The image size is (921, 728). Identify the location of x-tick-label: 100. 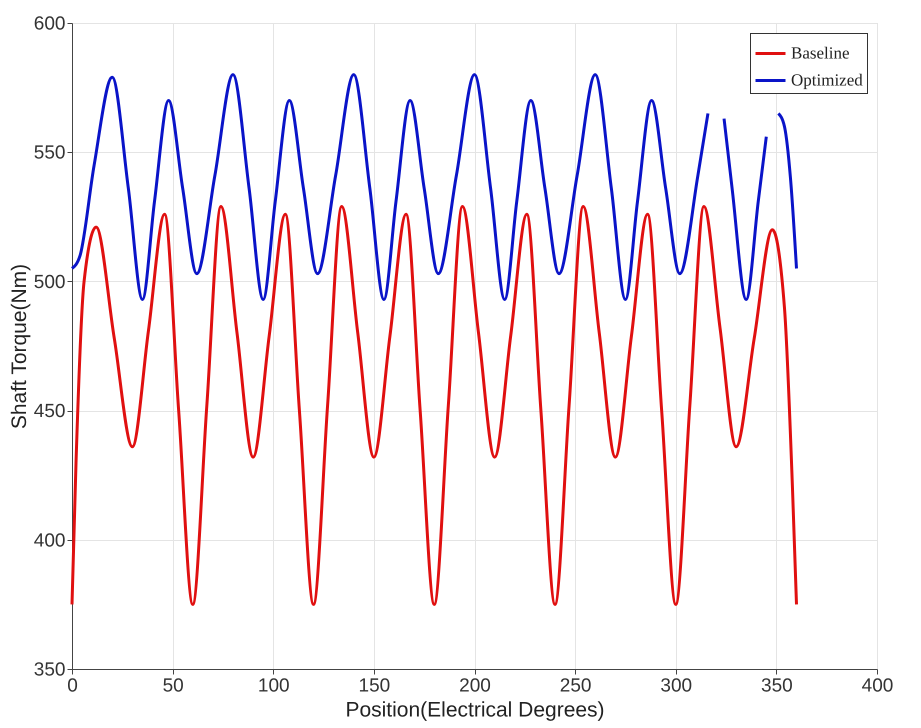
(274, 686).